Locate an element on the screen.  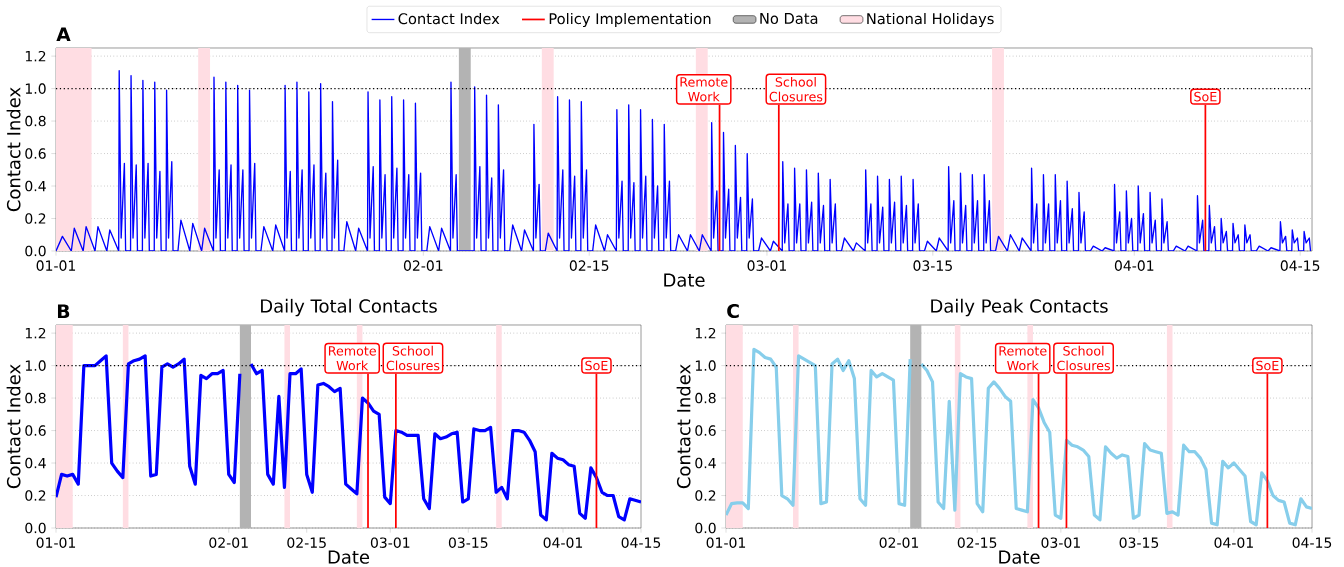
legend-label: Policy Implementation is located at coordinates (630, 20).